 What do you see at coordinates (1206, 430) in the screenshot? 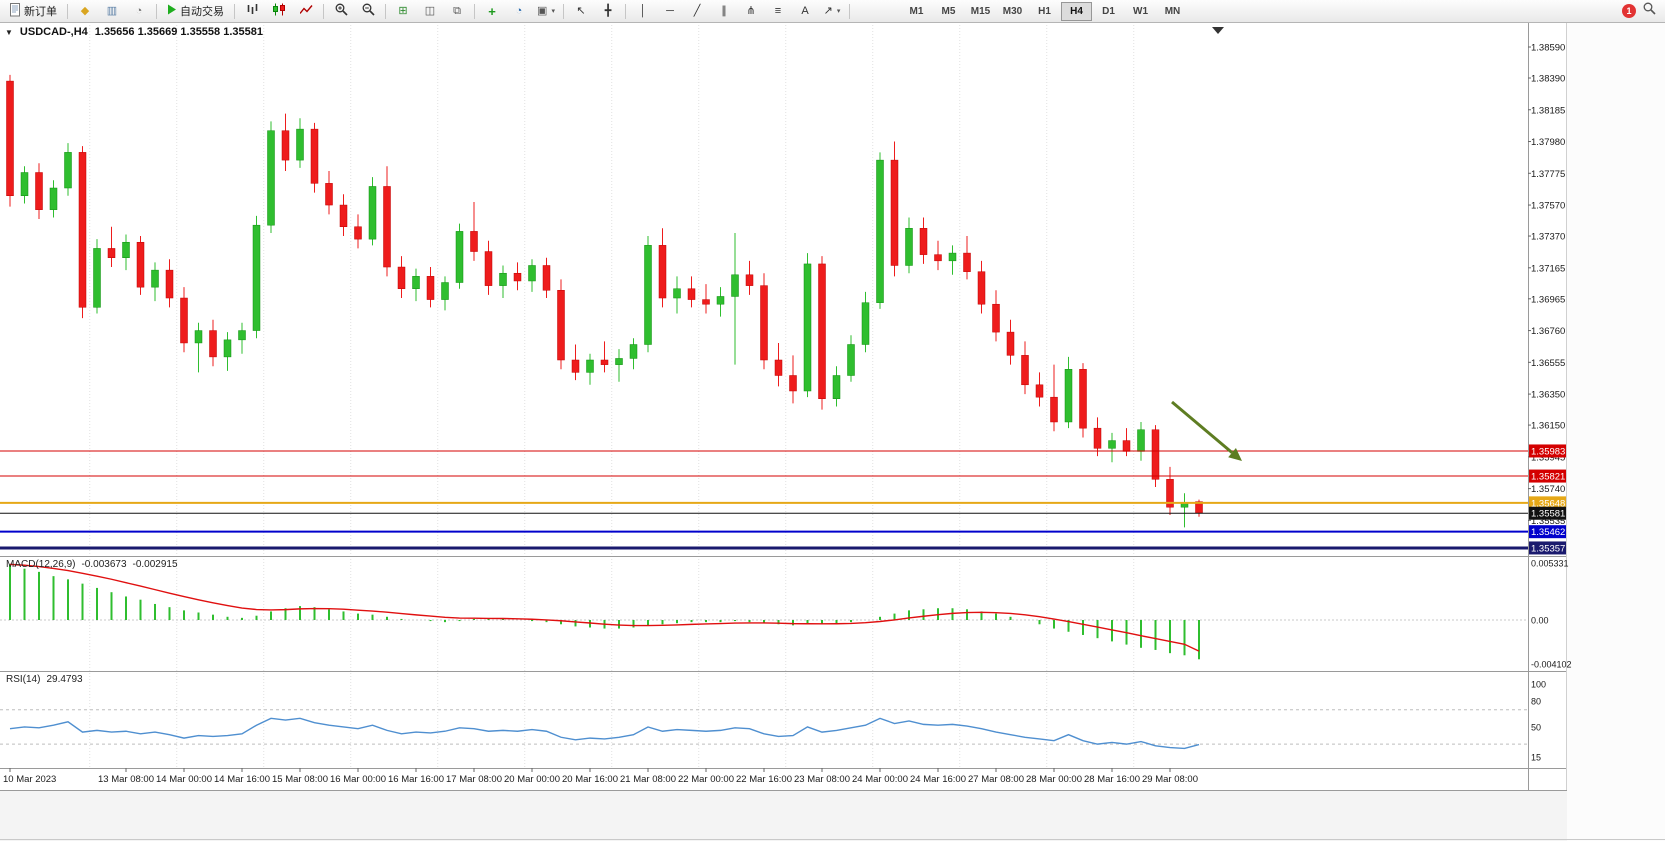
I see `trend-arrow-annotation` at bounding box center [1206, 430].